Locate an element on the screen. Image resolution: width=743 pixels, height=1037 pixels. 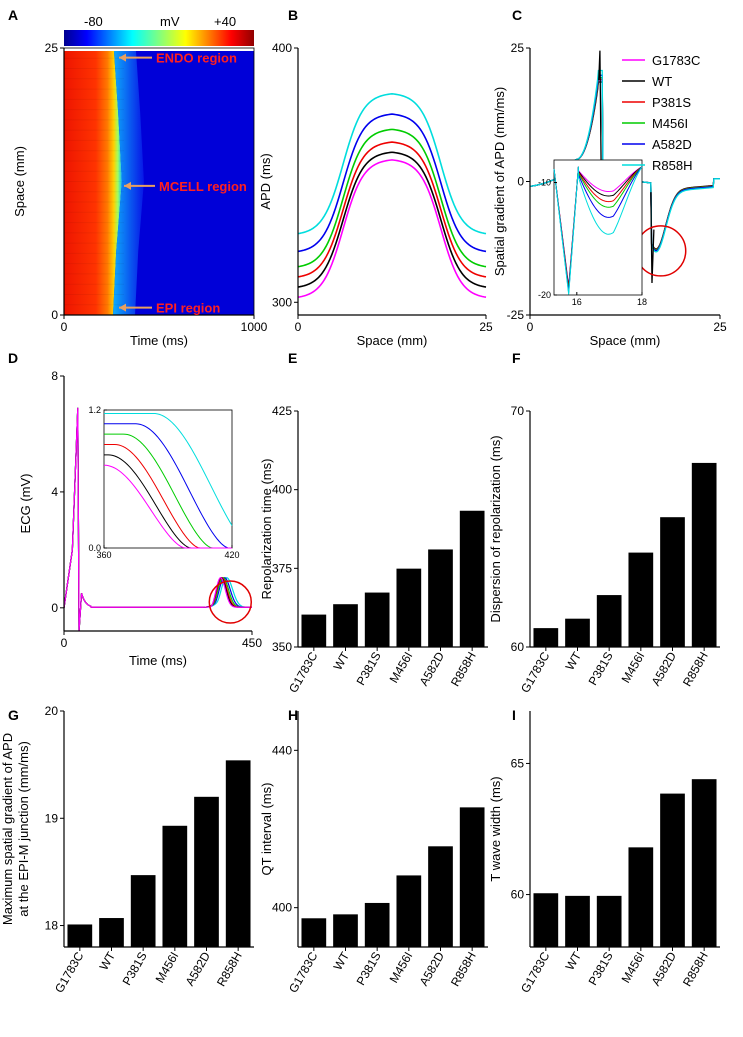
panel-d-y-tick-label: 0 is located at coordinates (54, 608).